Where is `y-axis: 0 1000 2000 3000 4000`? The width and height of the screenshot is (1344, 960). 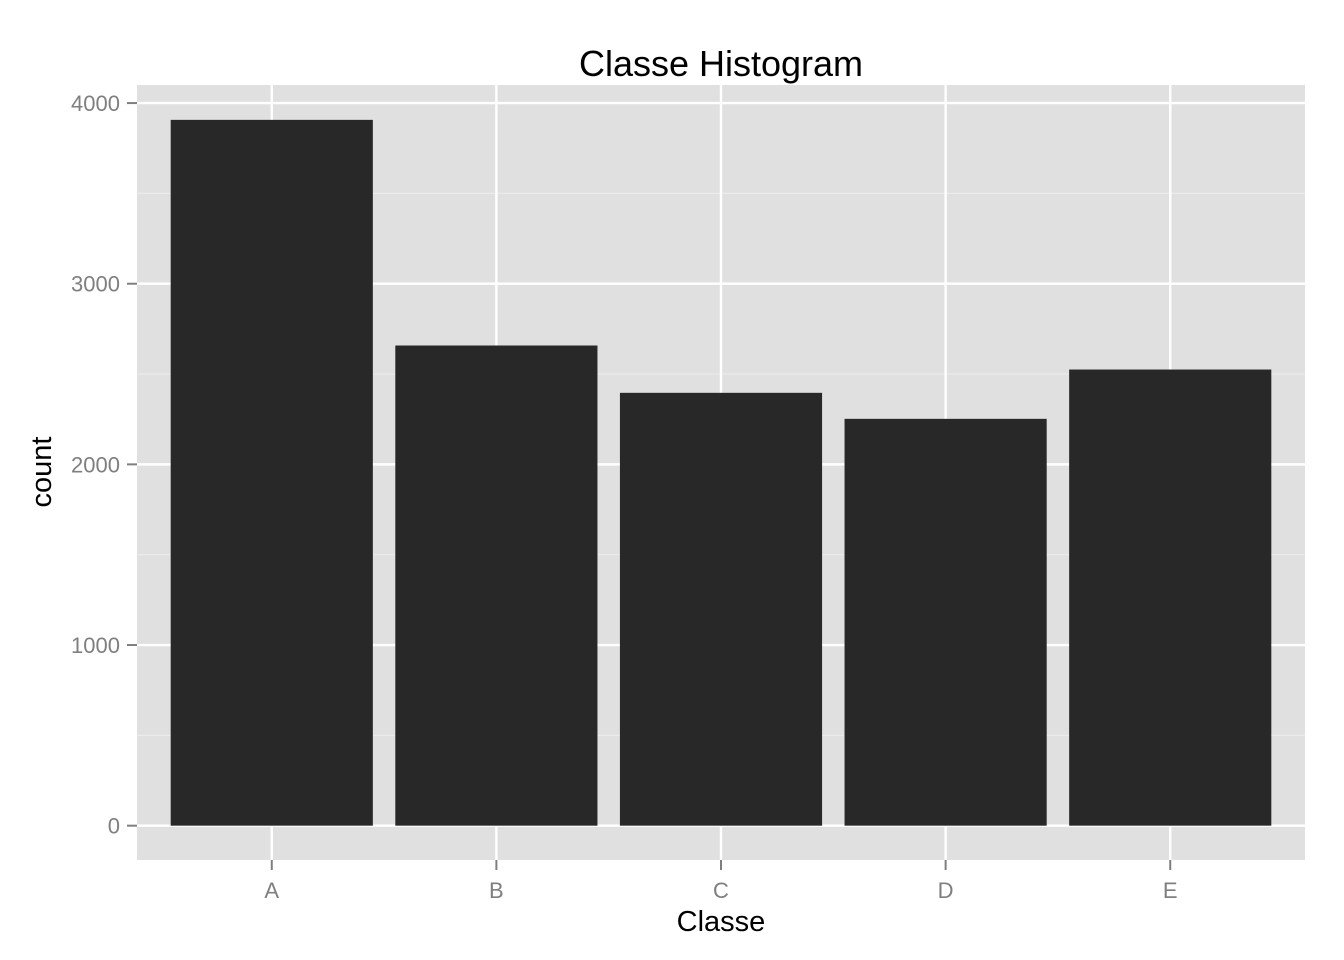 y-axis: 0 1000 2000 3000 4000 is located at coordinates (104, 465).